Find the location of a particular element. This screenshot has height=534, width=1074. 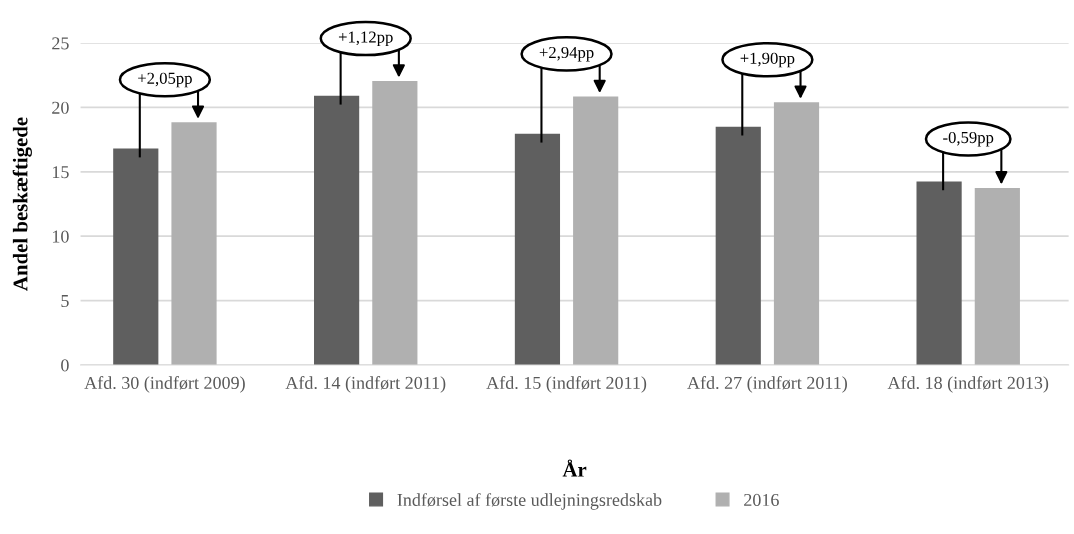

annotation: -0,59pp is located at coordinates (968, 139).